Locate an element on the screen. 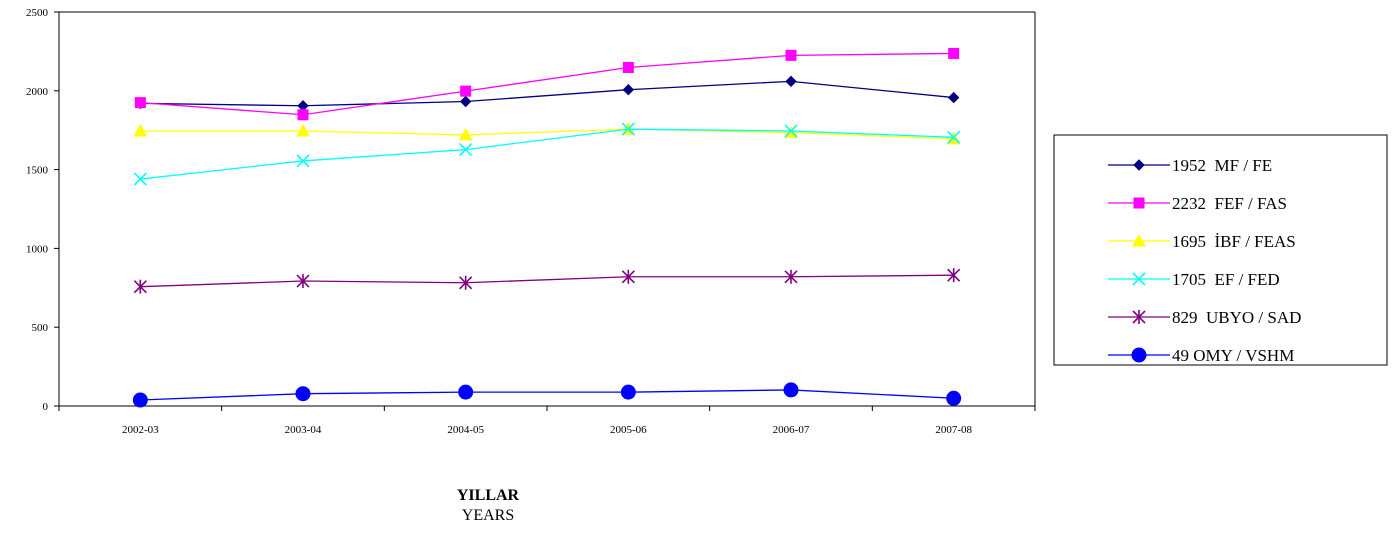  legend-label: 829 UBYO / SAD is located at coordinates (1236, 317).